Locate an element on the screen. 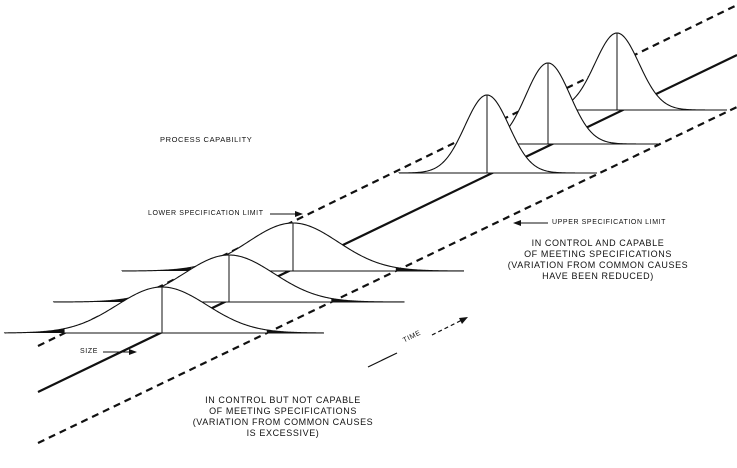 The width and height of the screenshot is (737, 468). lower-spec-label: LOWER SPECIFICATION LIMIT is located at coordinates (206, 213).